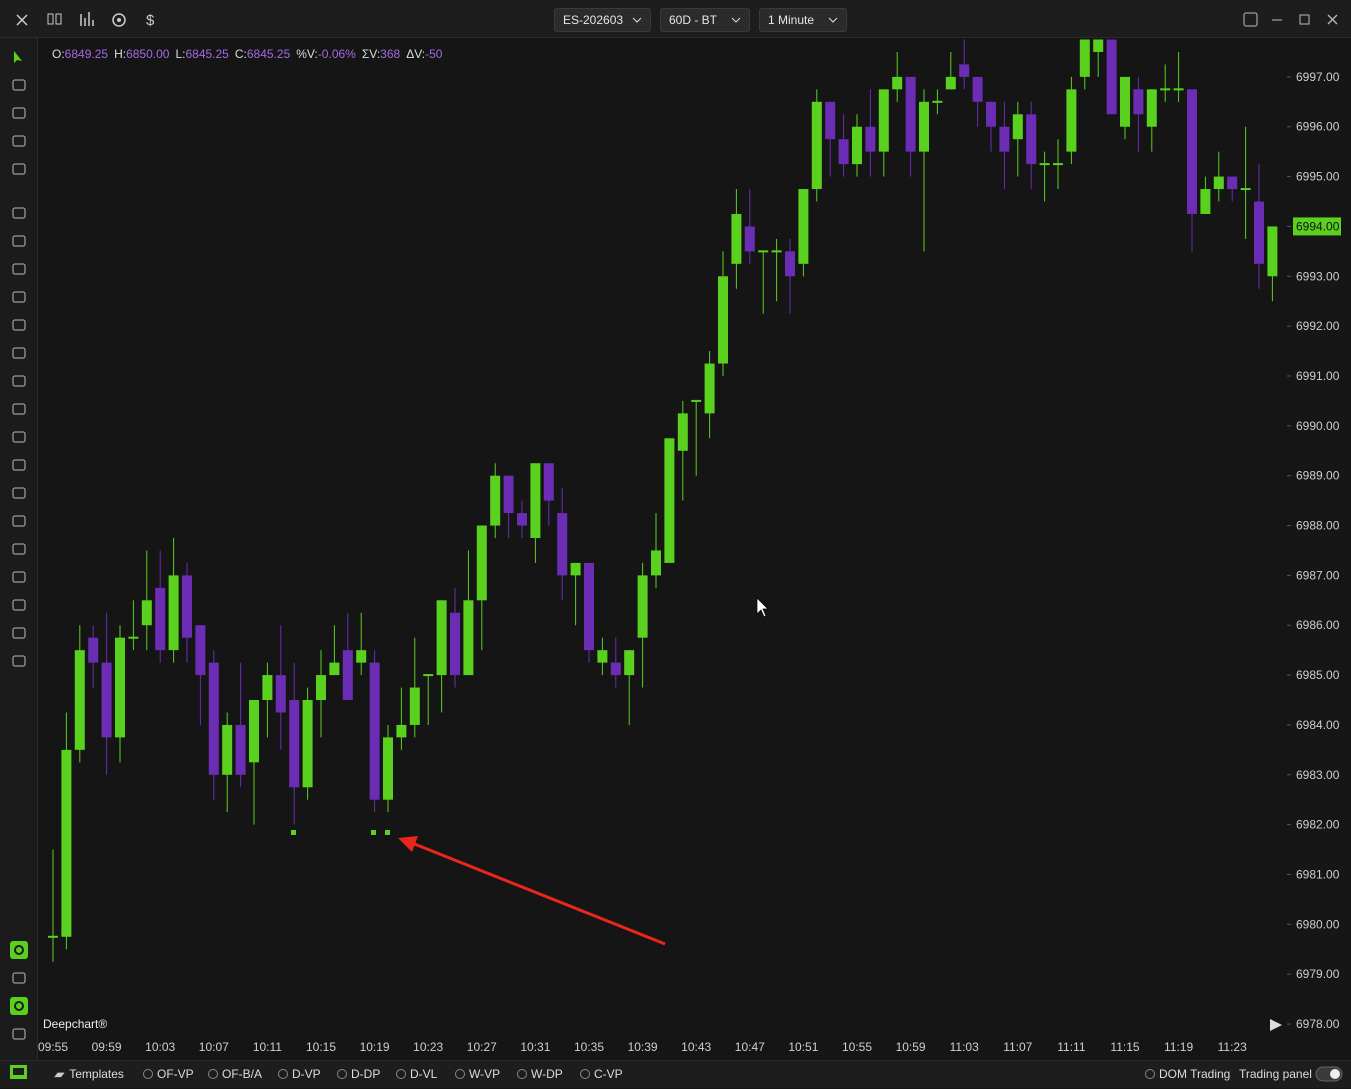 This screenshot has width=1351, height=1089. I want to click on study-toggle: OF-VP, so click(168, 1074).